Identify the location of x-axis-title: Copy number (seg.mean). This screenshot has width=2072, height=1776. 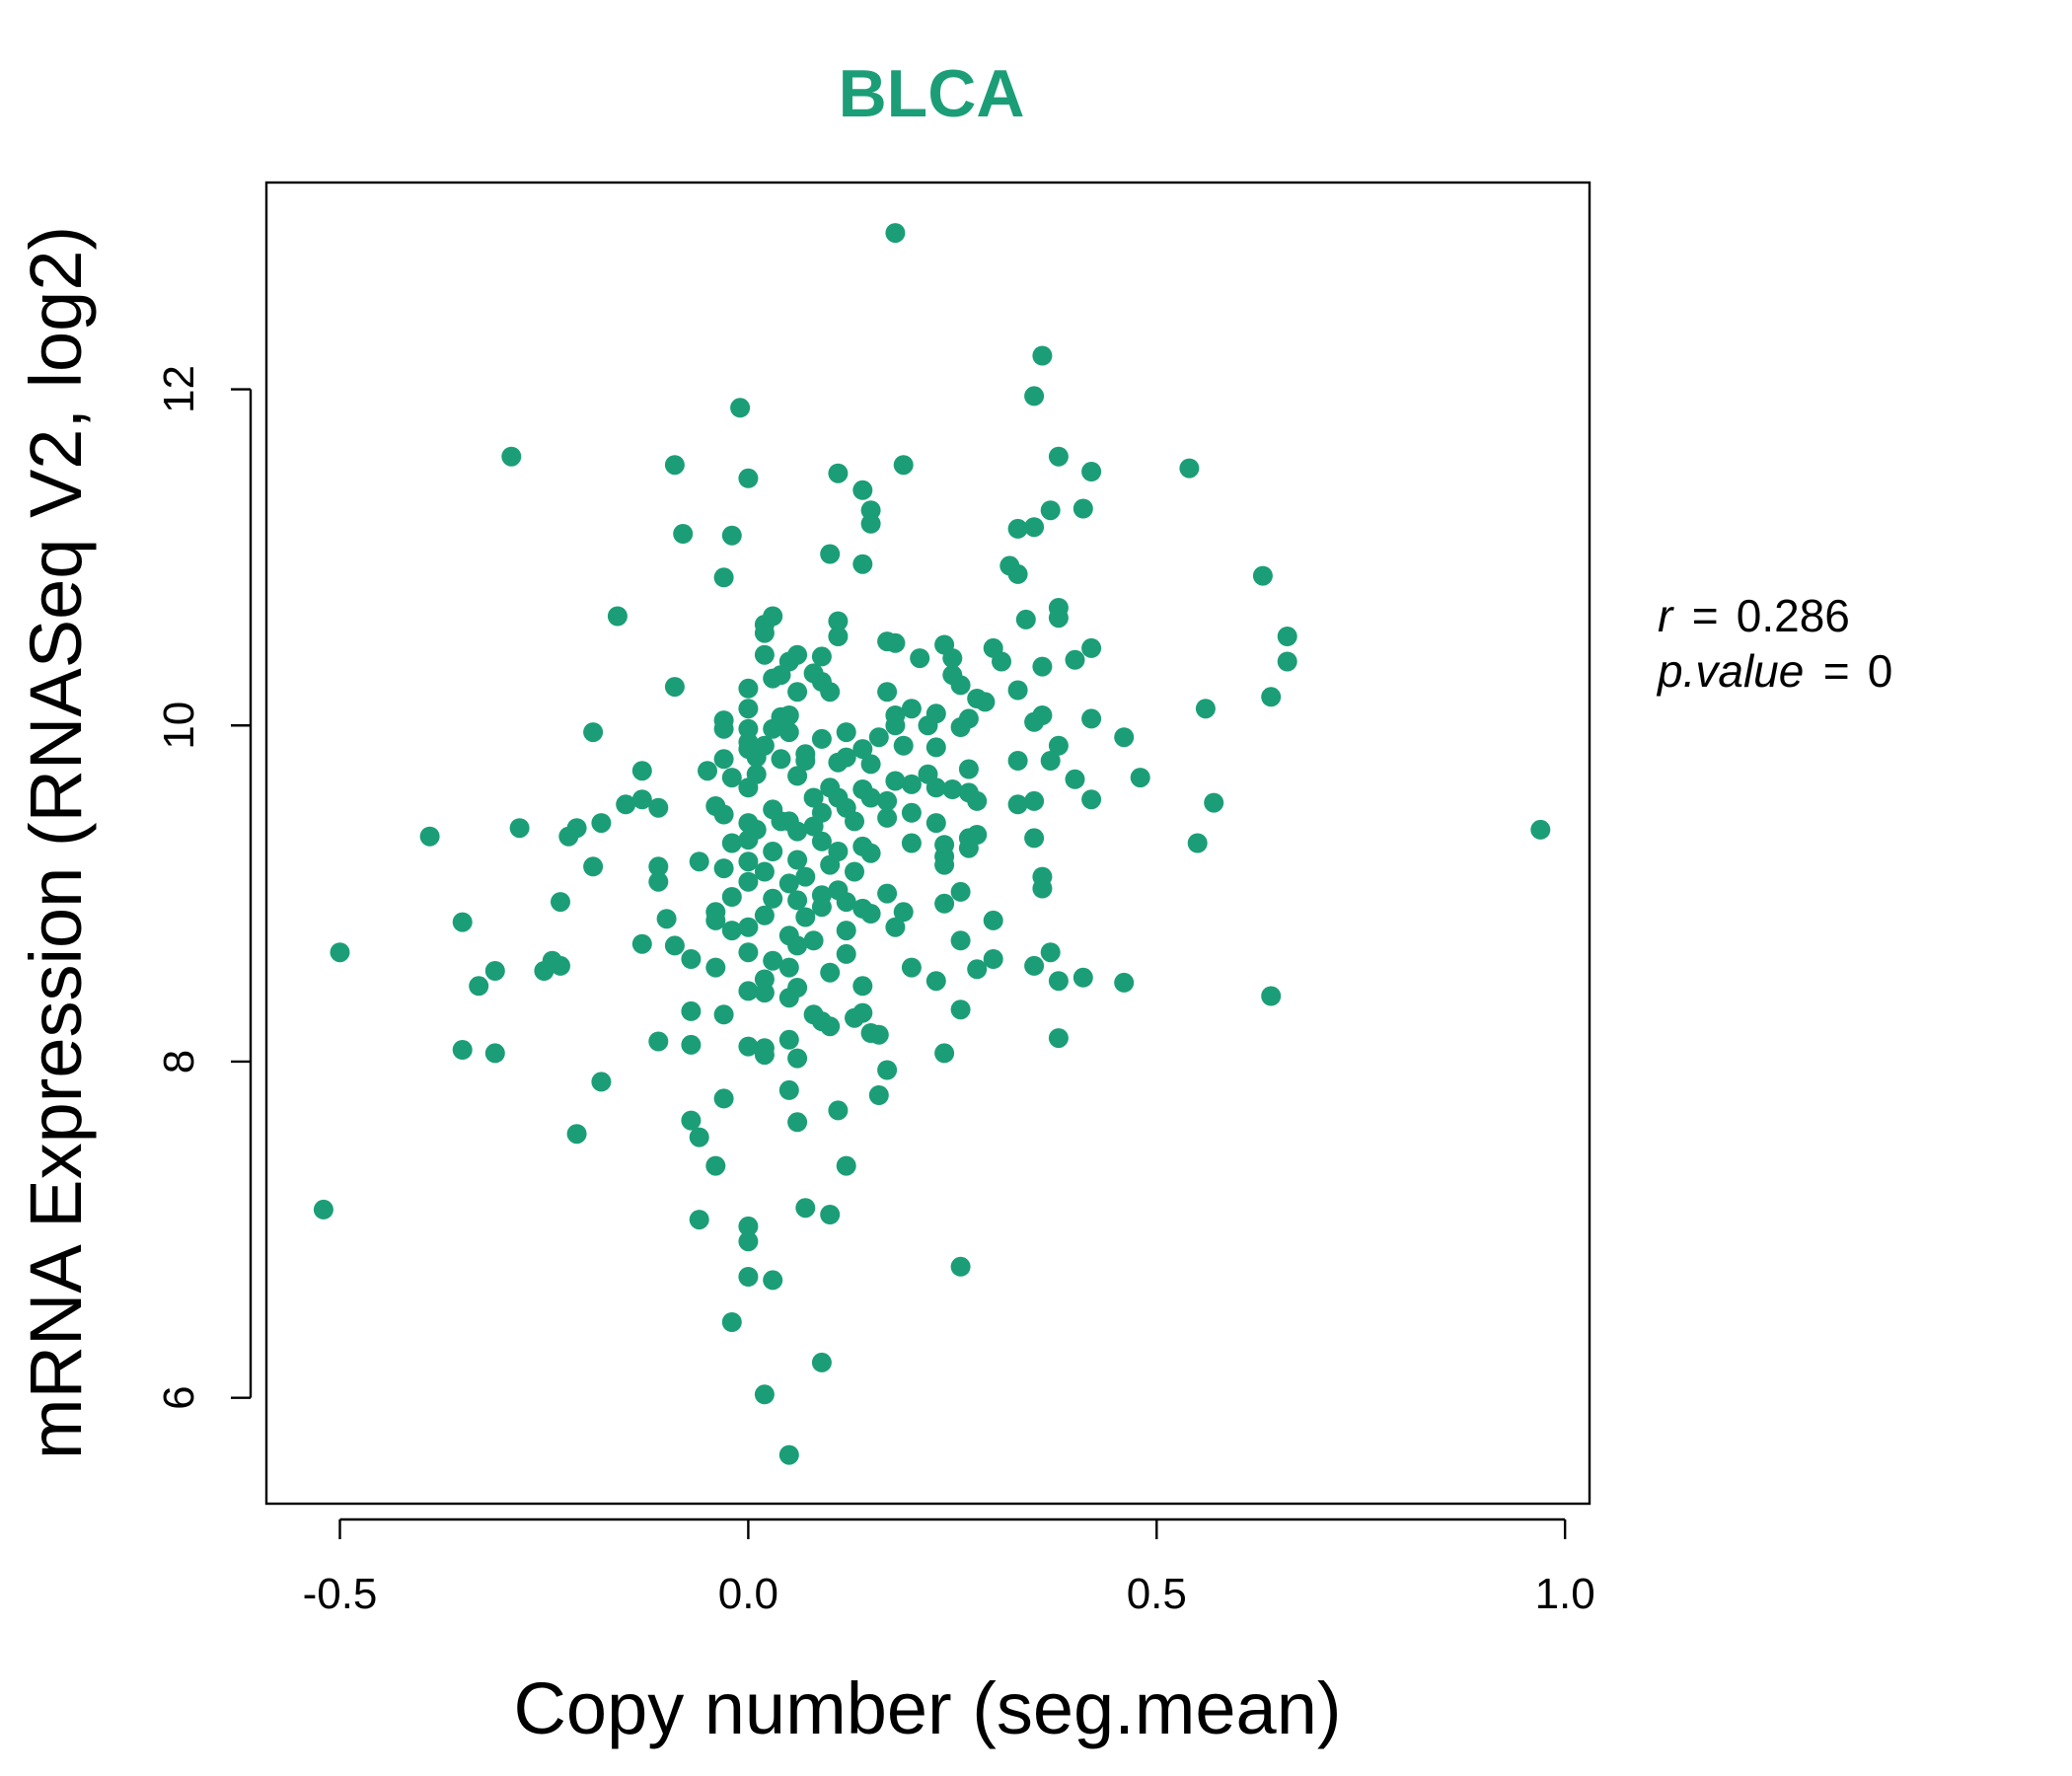
(927, 1708).